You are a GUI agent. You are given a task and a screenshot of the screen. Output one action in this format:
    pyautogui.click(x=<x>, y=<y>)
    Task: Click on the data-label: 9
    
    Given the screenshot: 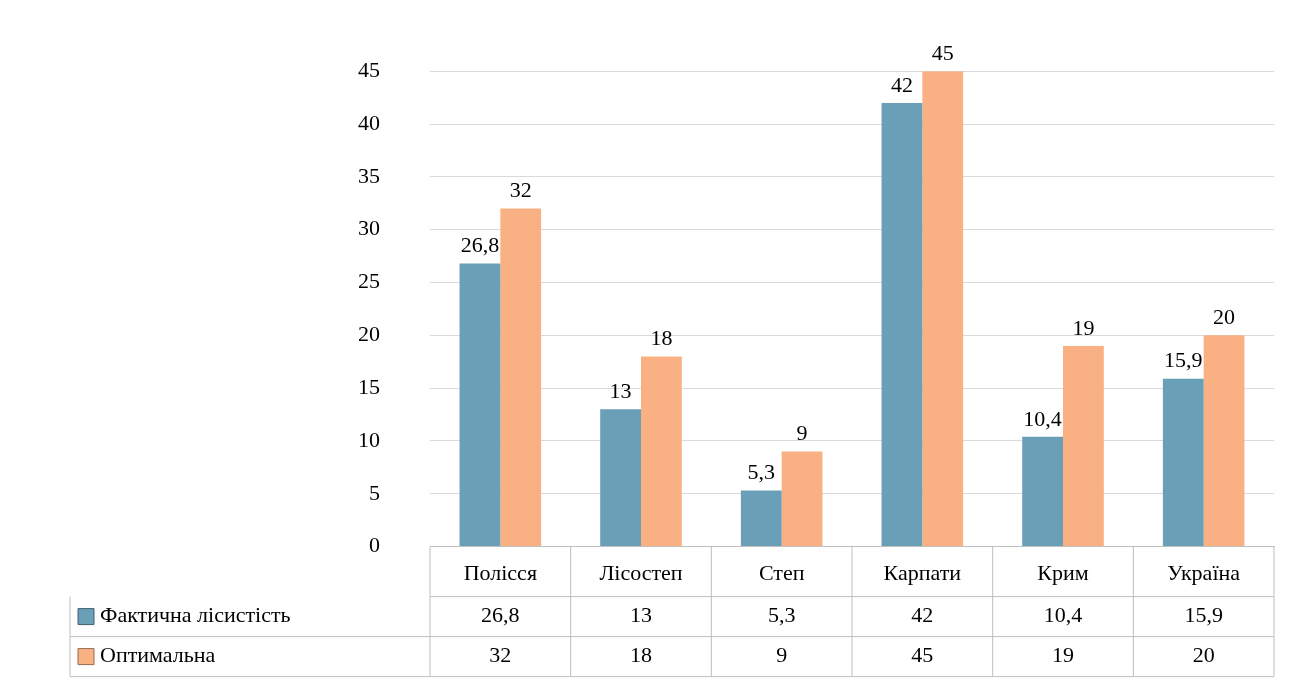 What is the action you would take?
    pyautogui.click(x=782, y=655)
    